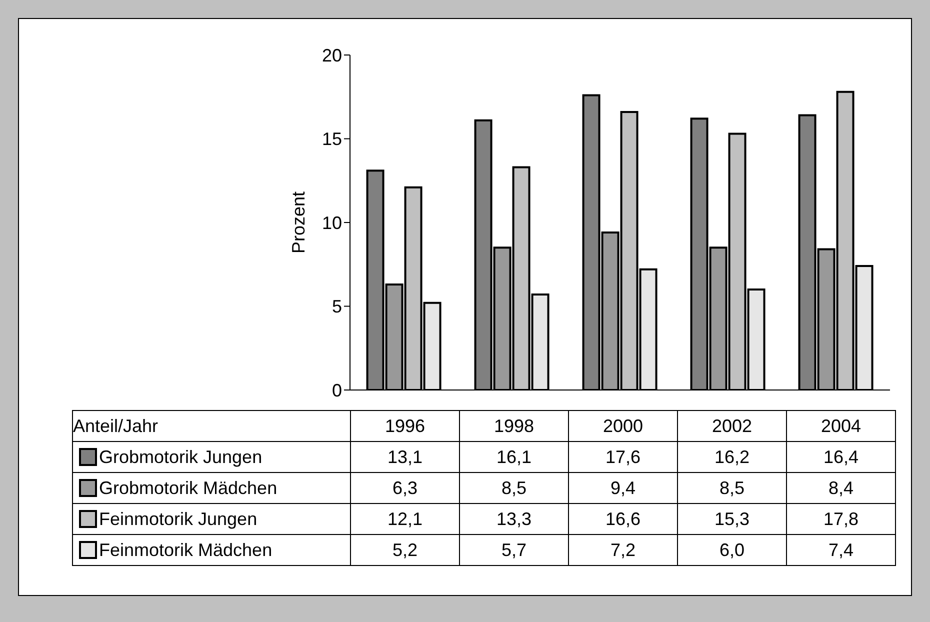  Describe the element at coordinates (180, 456) in the screenshot. I see `legend-label: Grobmotorik Jungen` at that location.